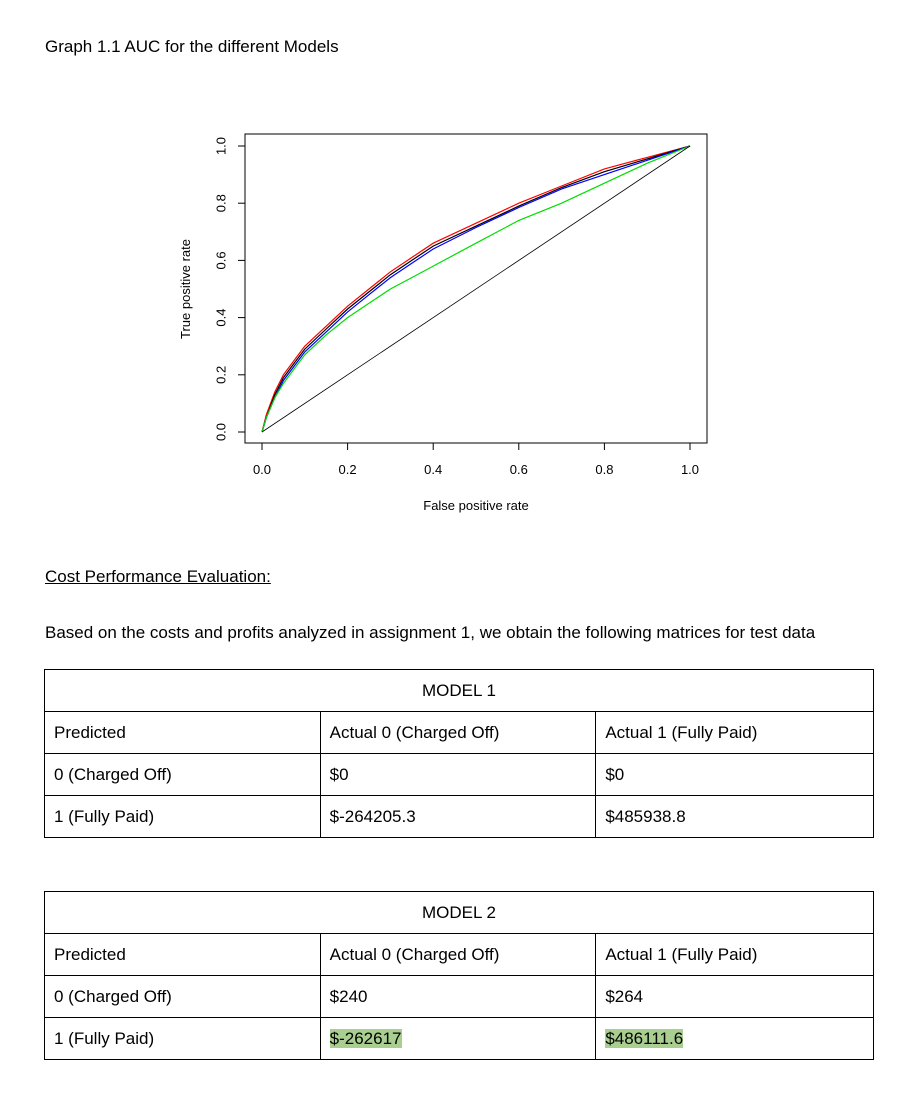 The width and height of the screenshot is (912, 1114). What do you see at coordinates (459, 690) in the screenshot?
I see `model-1-title: MODEL 1` at bounding box center [459, 690].